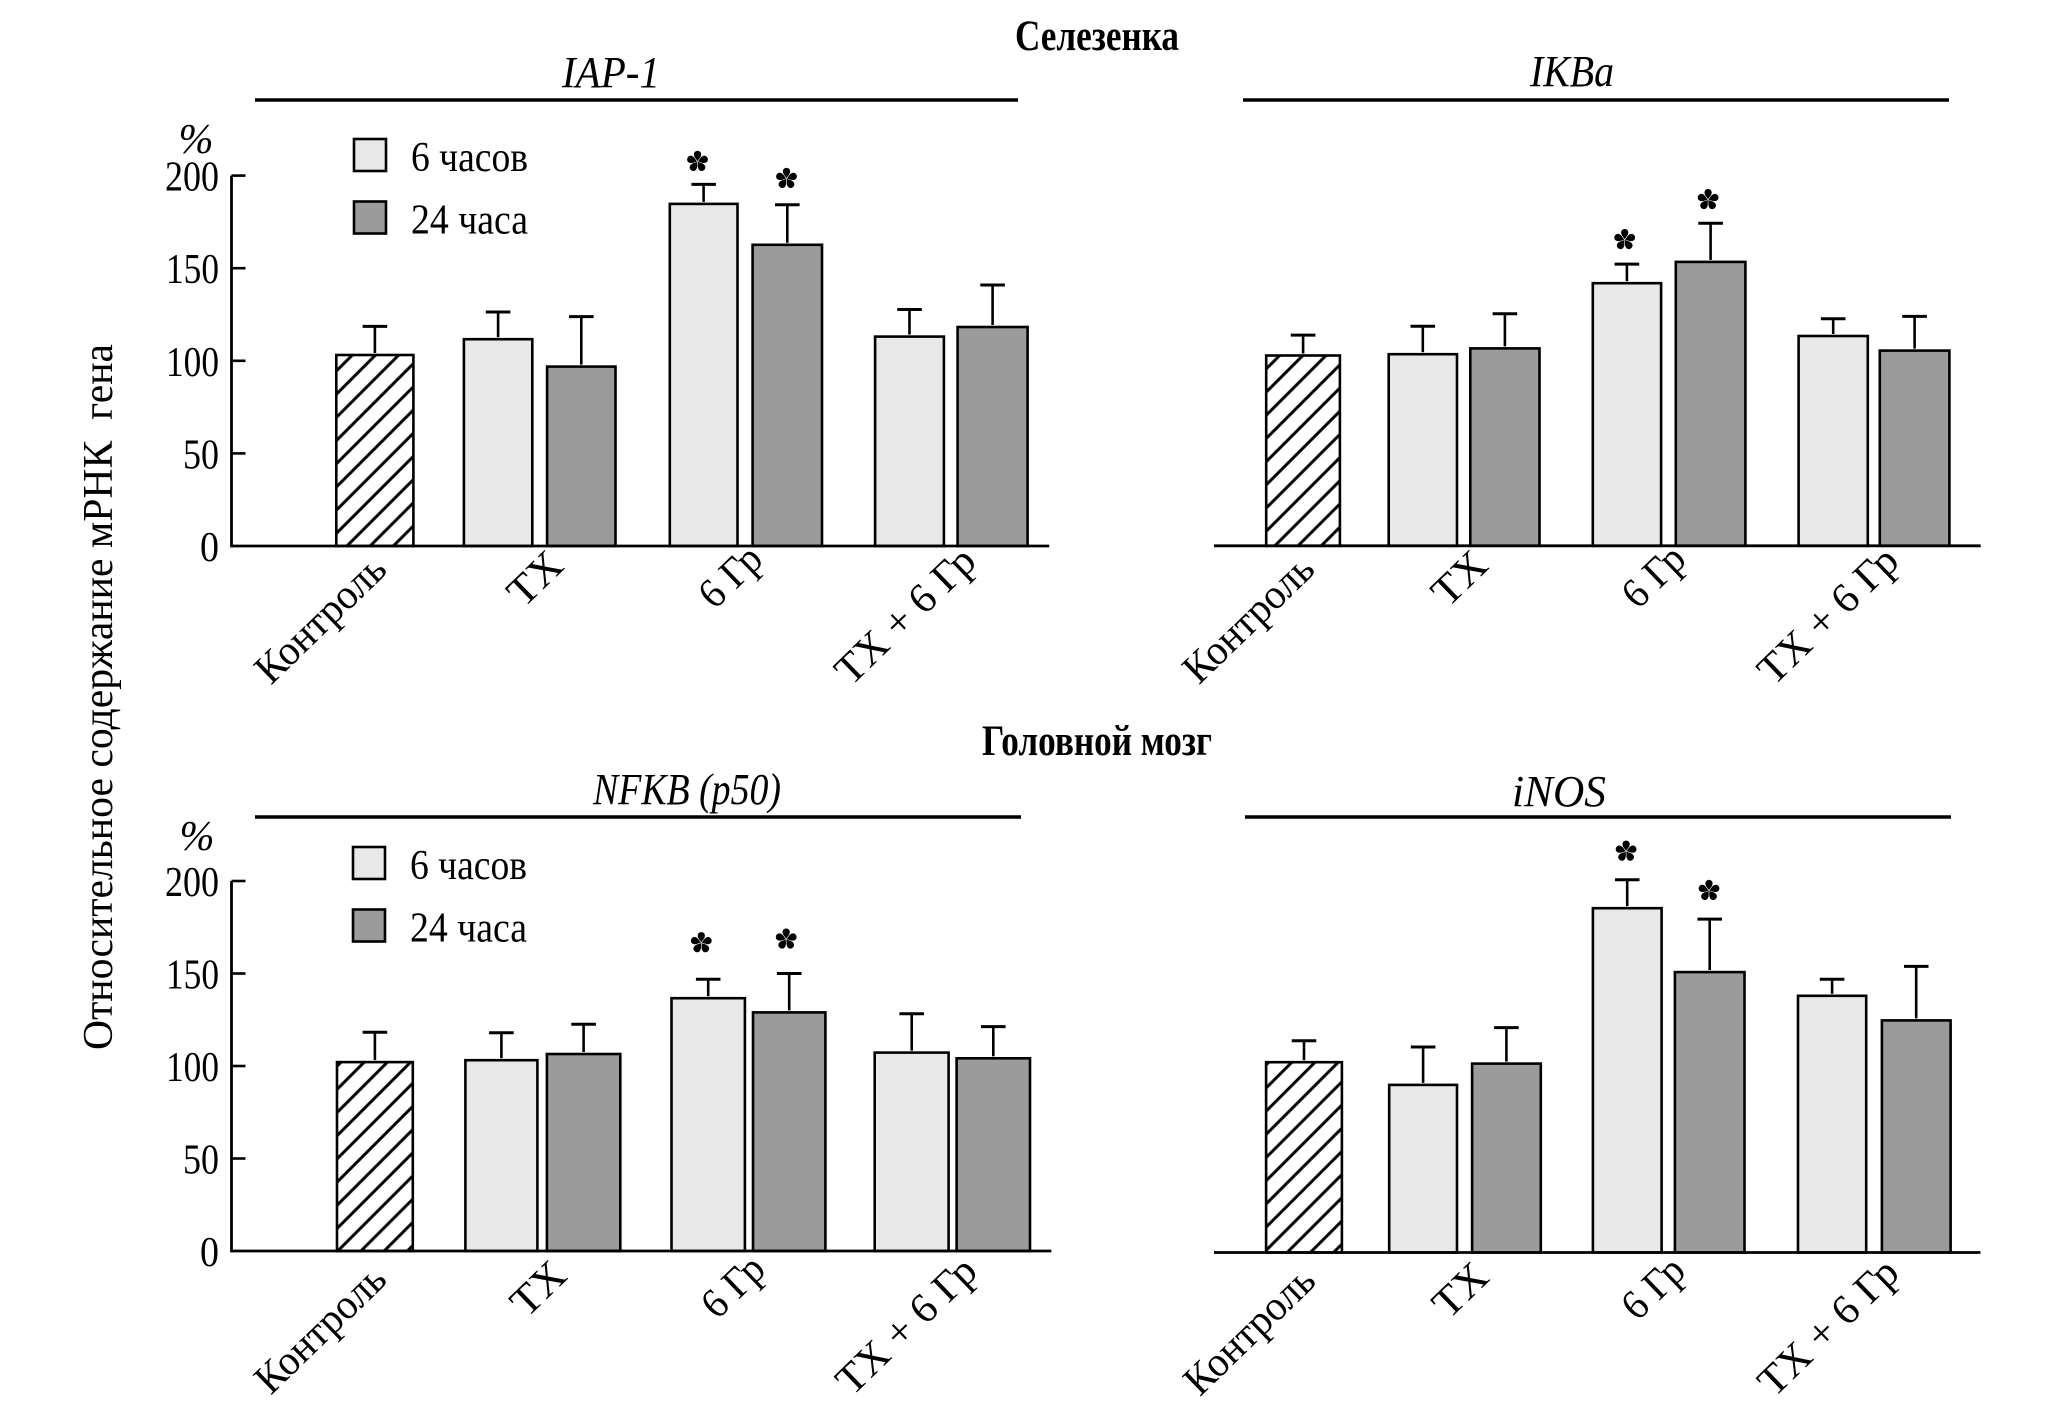 The height and width of the screenshot is (1406, 2067). What do you see at coordinates (610, 72) in the screenshot?
I see `svg-text: IAP-1` at bounding box center [610, 72].